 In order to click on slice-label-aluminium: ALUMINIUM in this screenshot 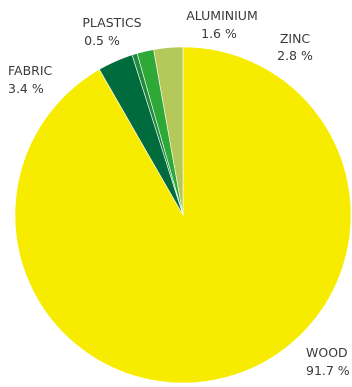, I will do `click(221, 15)`.